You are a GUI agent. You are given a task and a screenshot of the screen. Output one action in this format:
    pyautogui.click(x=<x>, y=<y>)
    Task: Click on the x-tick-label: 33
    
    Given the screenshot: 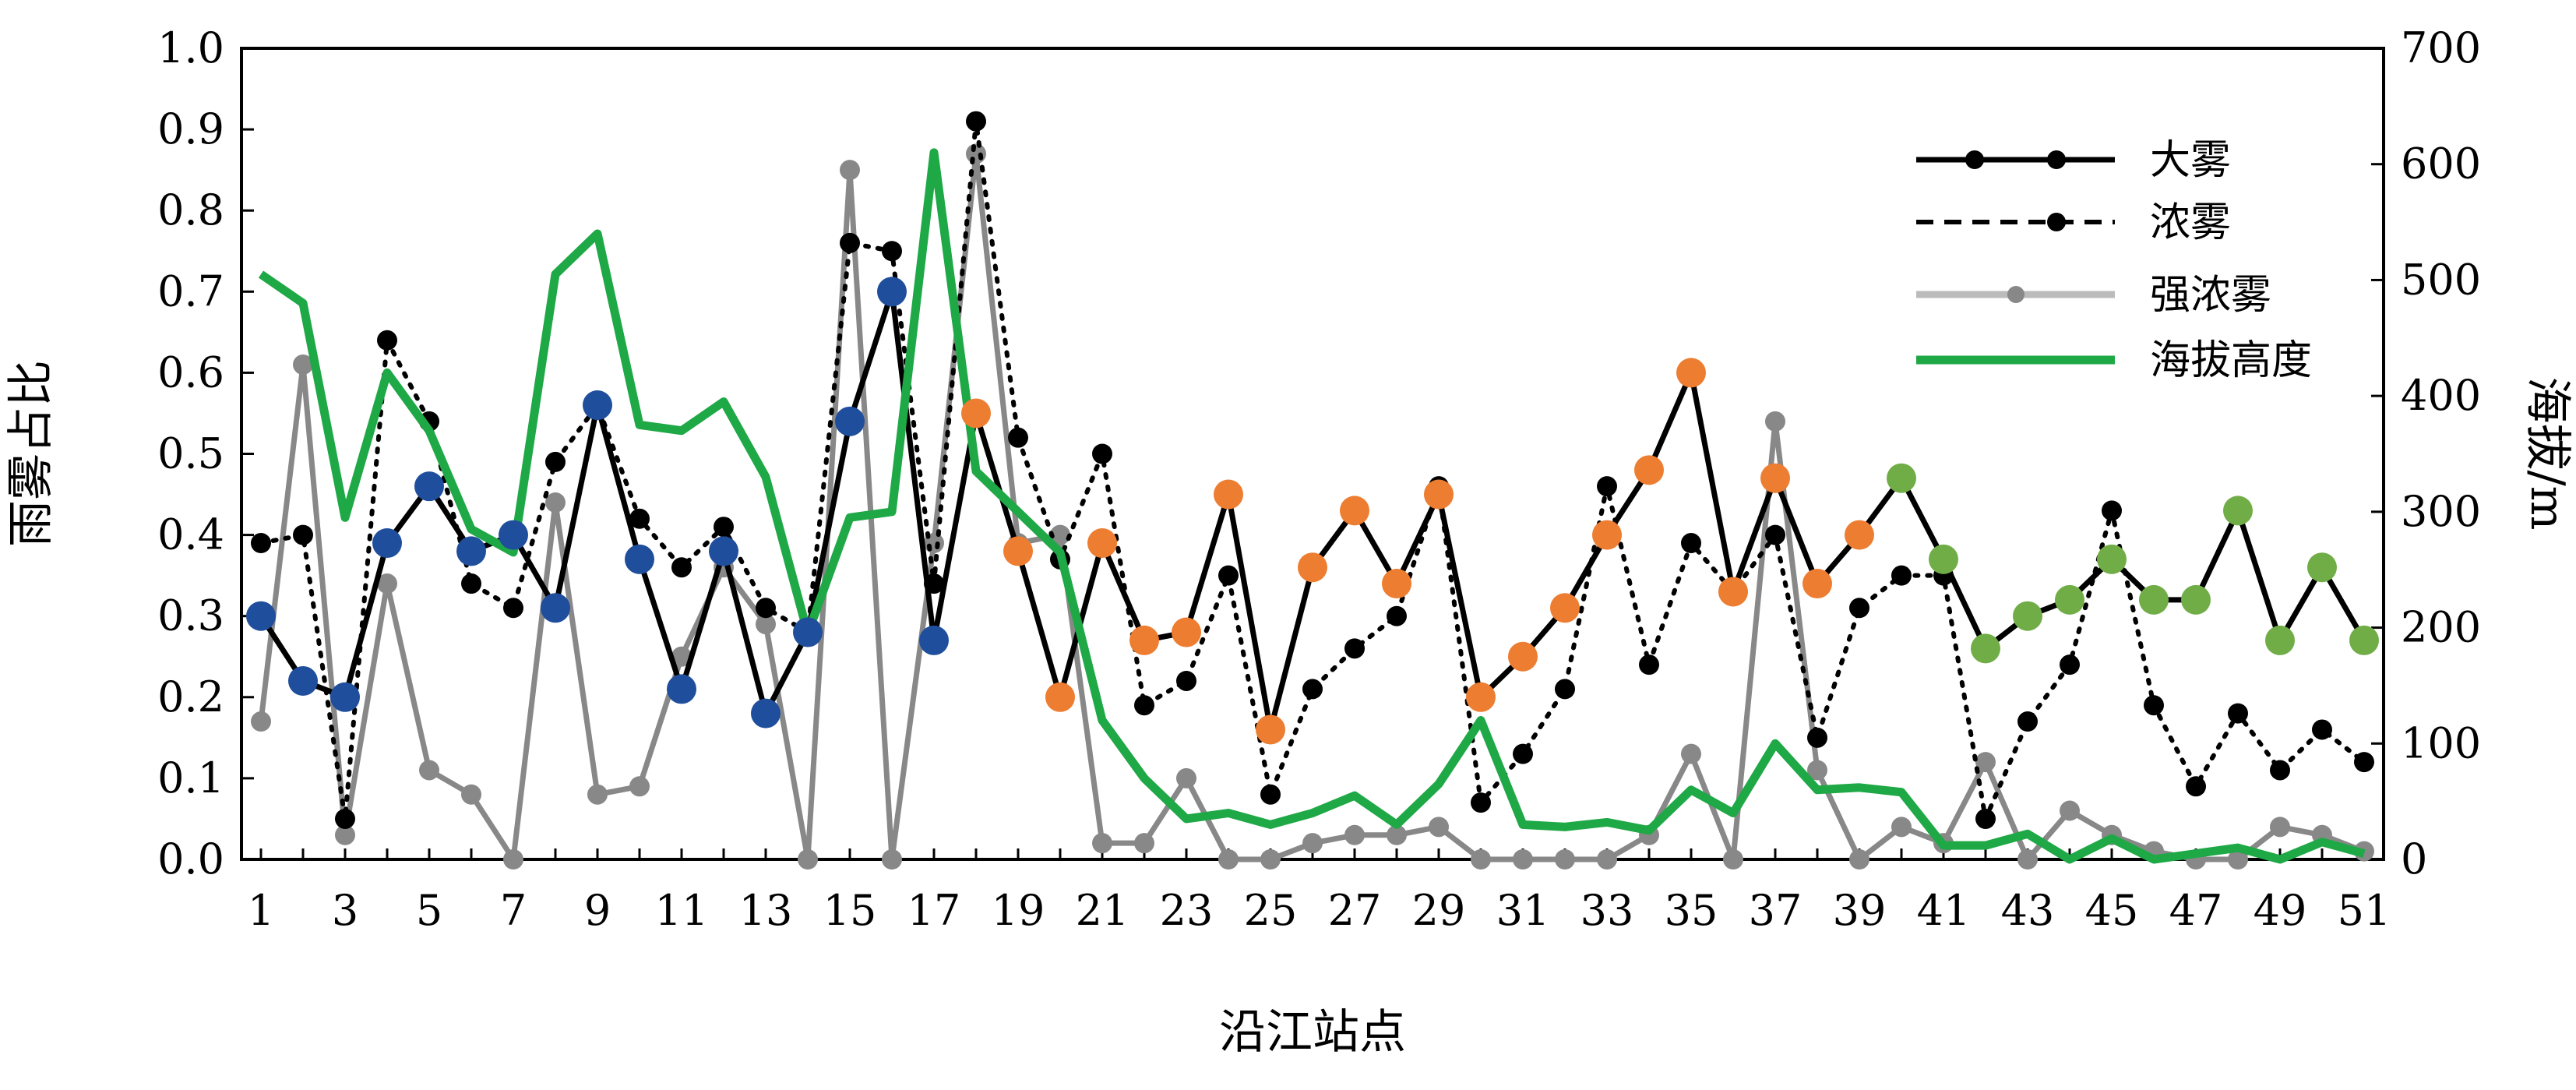 What is the action you would take?
    pyautogui.click(x=1607, y=911)
    